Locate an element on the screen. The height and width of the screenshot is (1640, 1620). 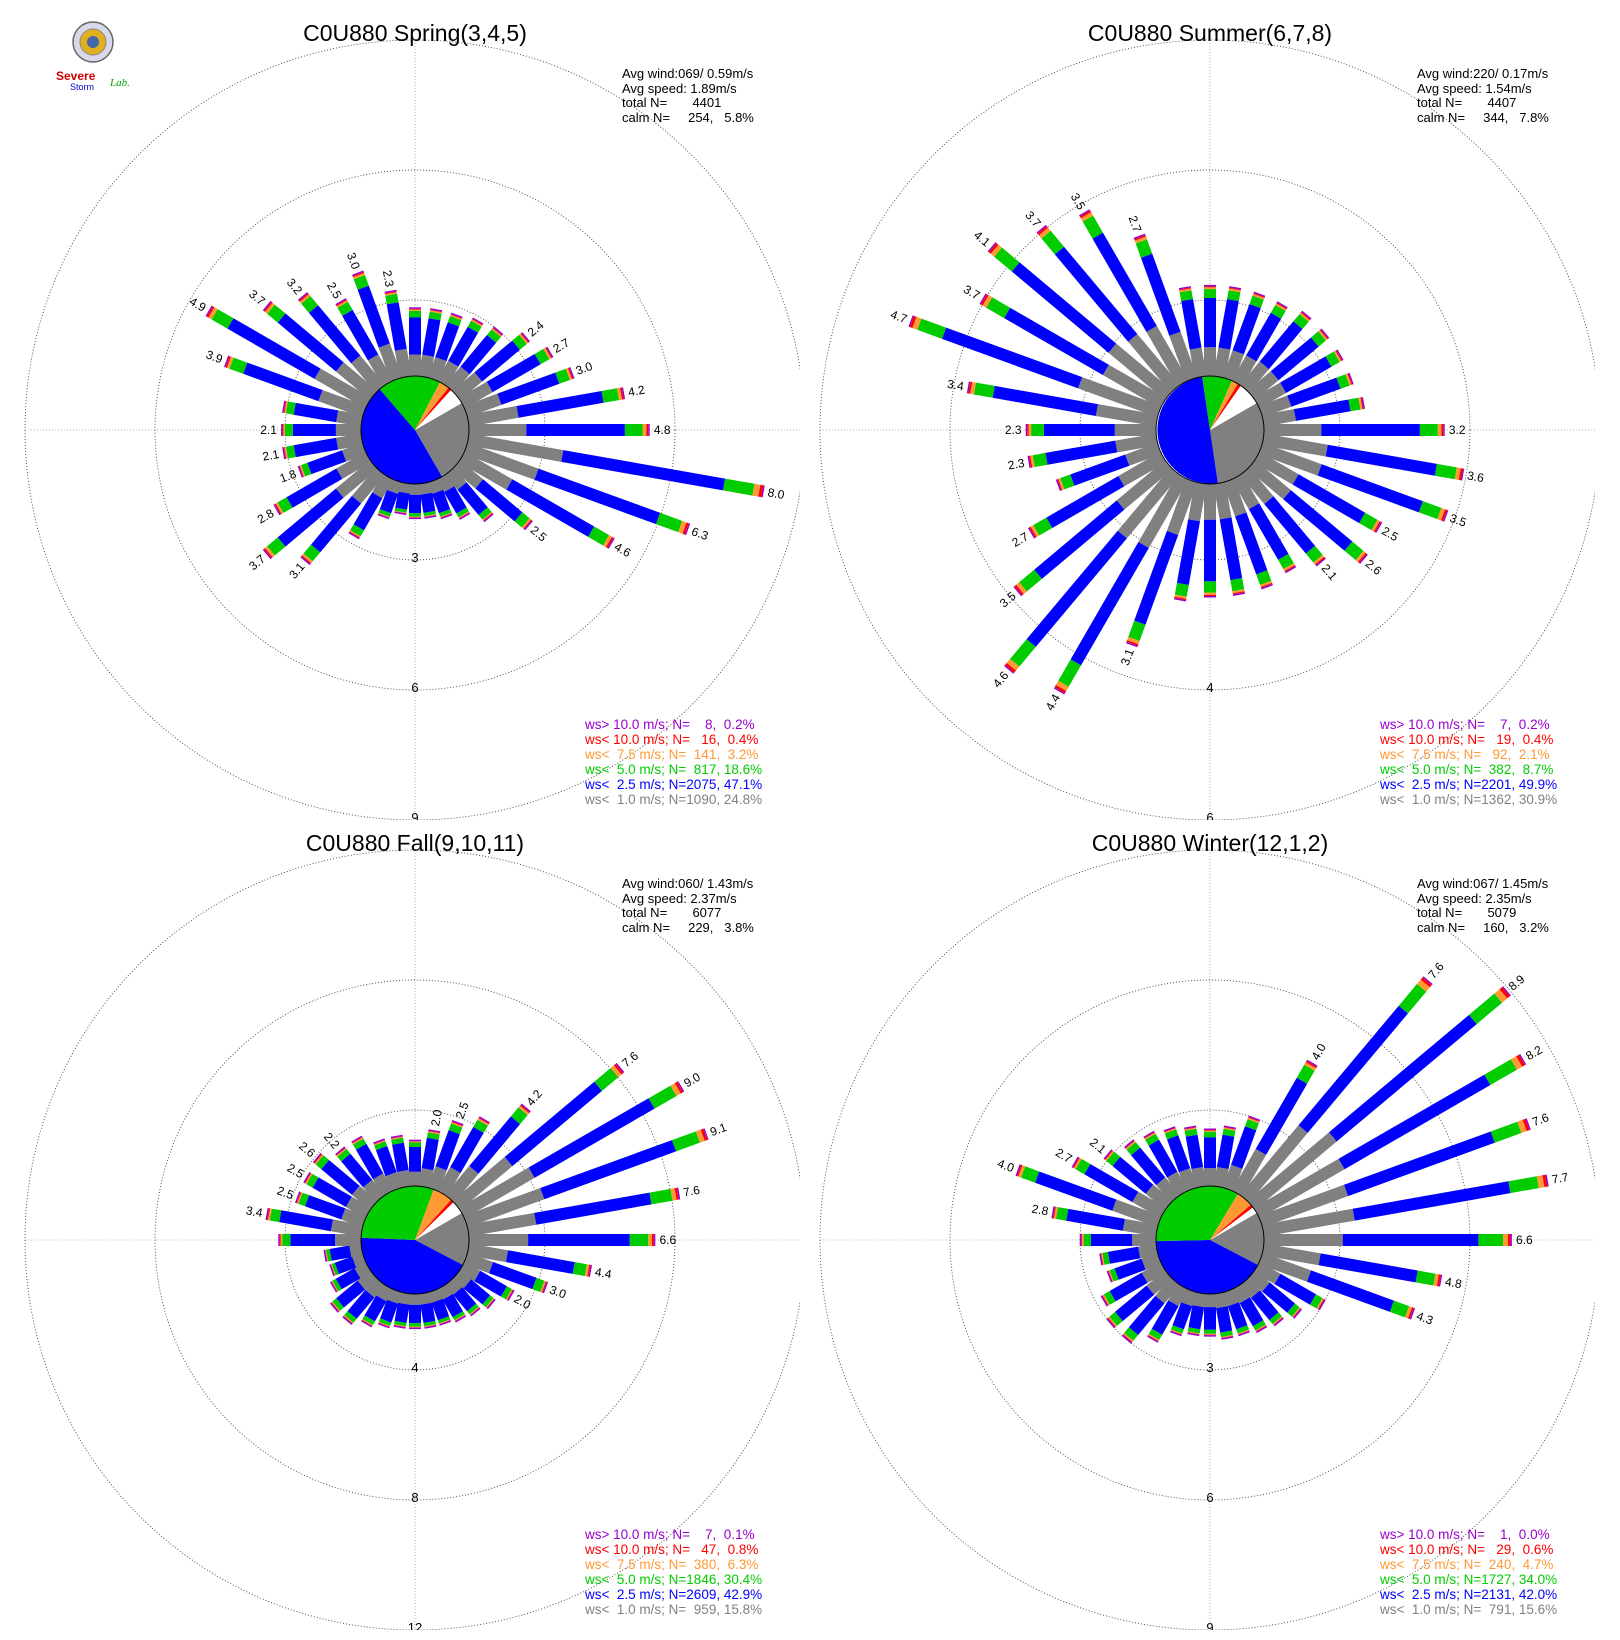
severe-storm-lab-logo: Severe Storm Lab. is located at coordinates (100, 56).